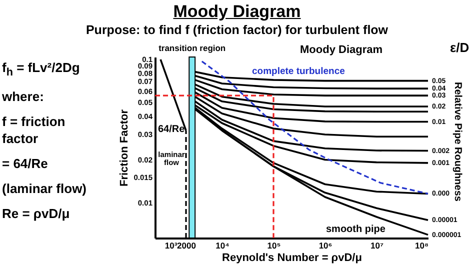 This screenshot has width=474, height=271. What do you see at coordinates (171, 129) in the screenshot?
I see `annotation: 64/Re` at bounding box center [171, 129].